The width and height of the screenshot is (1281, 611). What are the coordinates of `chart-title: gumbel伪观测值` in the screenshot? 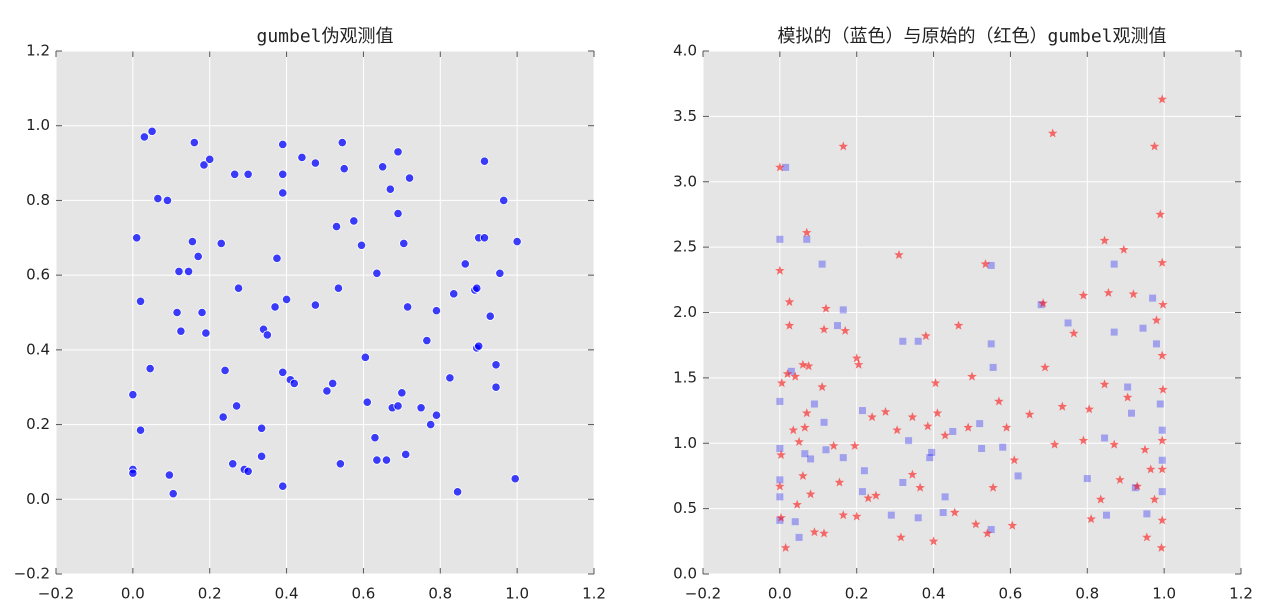 It's located at (324, 36).